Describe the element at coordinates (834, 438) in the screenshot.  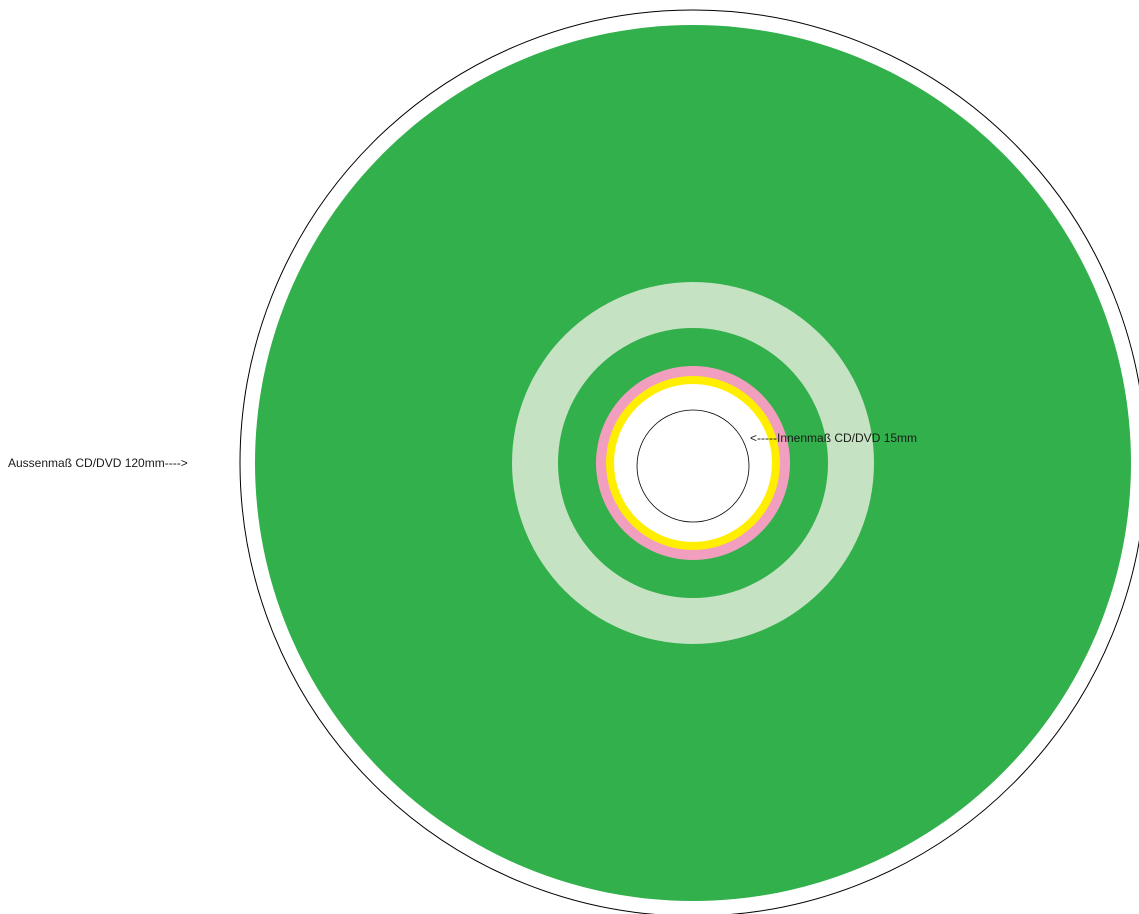
I see `inner-dimension-label: <-----Innenmaß CD/DVD 15mm` at that location.